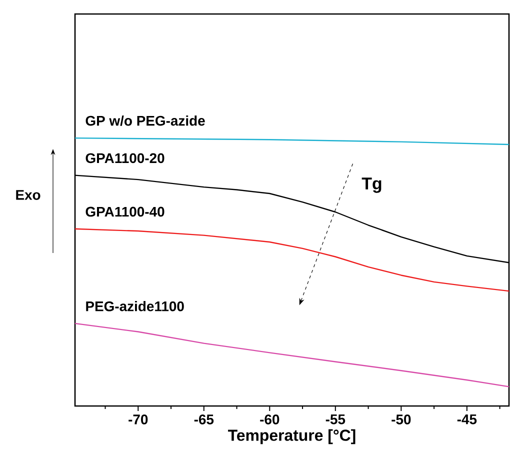 This screenshot has height=465, width=511. Describe the element at coordinates (145, 120) in the screenshot. I see `series-label: GP w/o PEG-azide` at that location.